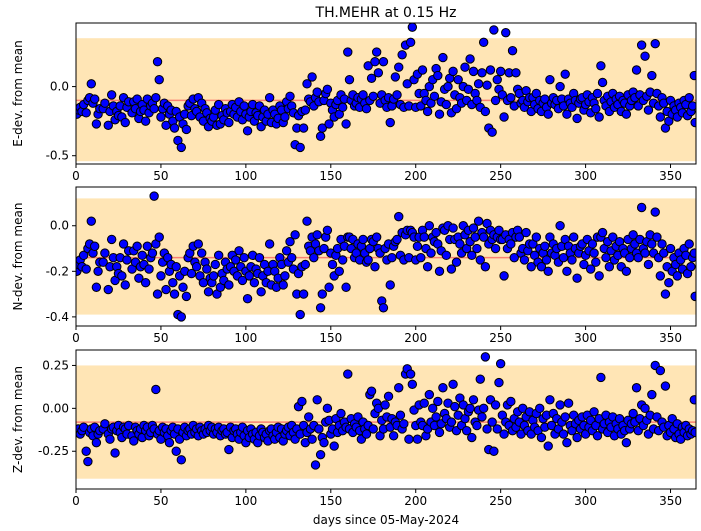 The height and width of the screenshot is (531, 701). Describe the element at coordinates (57, 156) in the screenshot. I see `y-tick-label: -0.5` at that location.